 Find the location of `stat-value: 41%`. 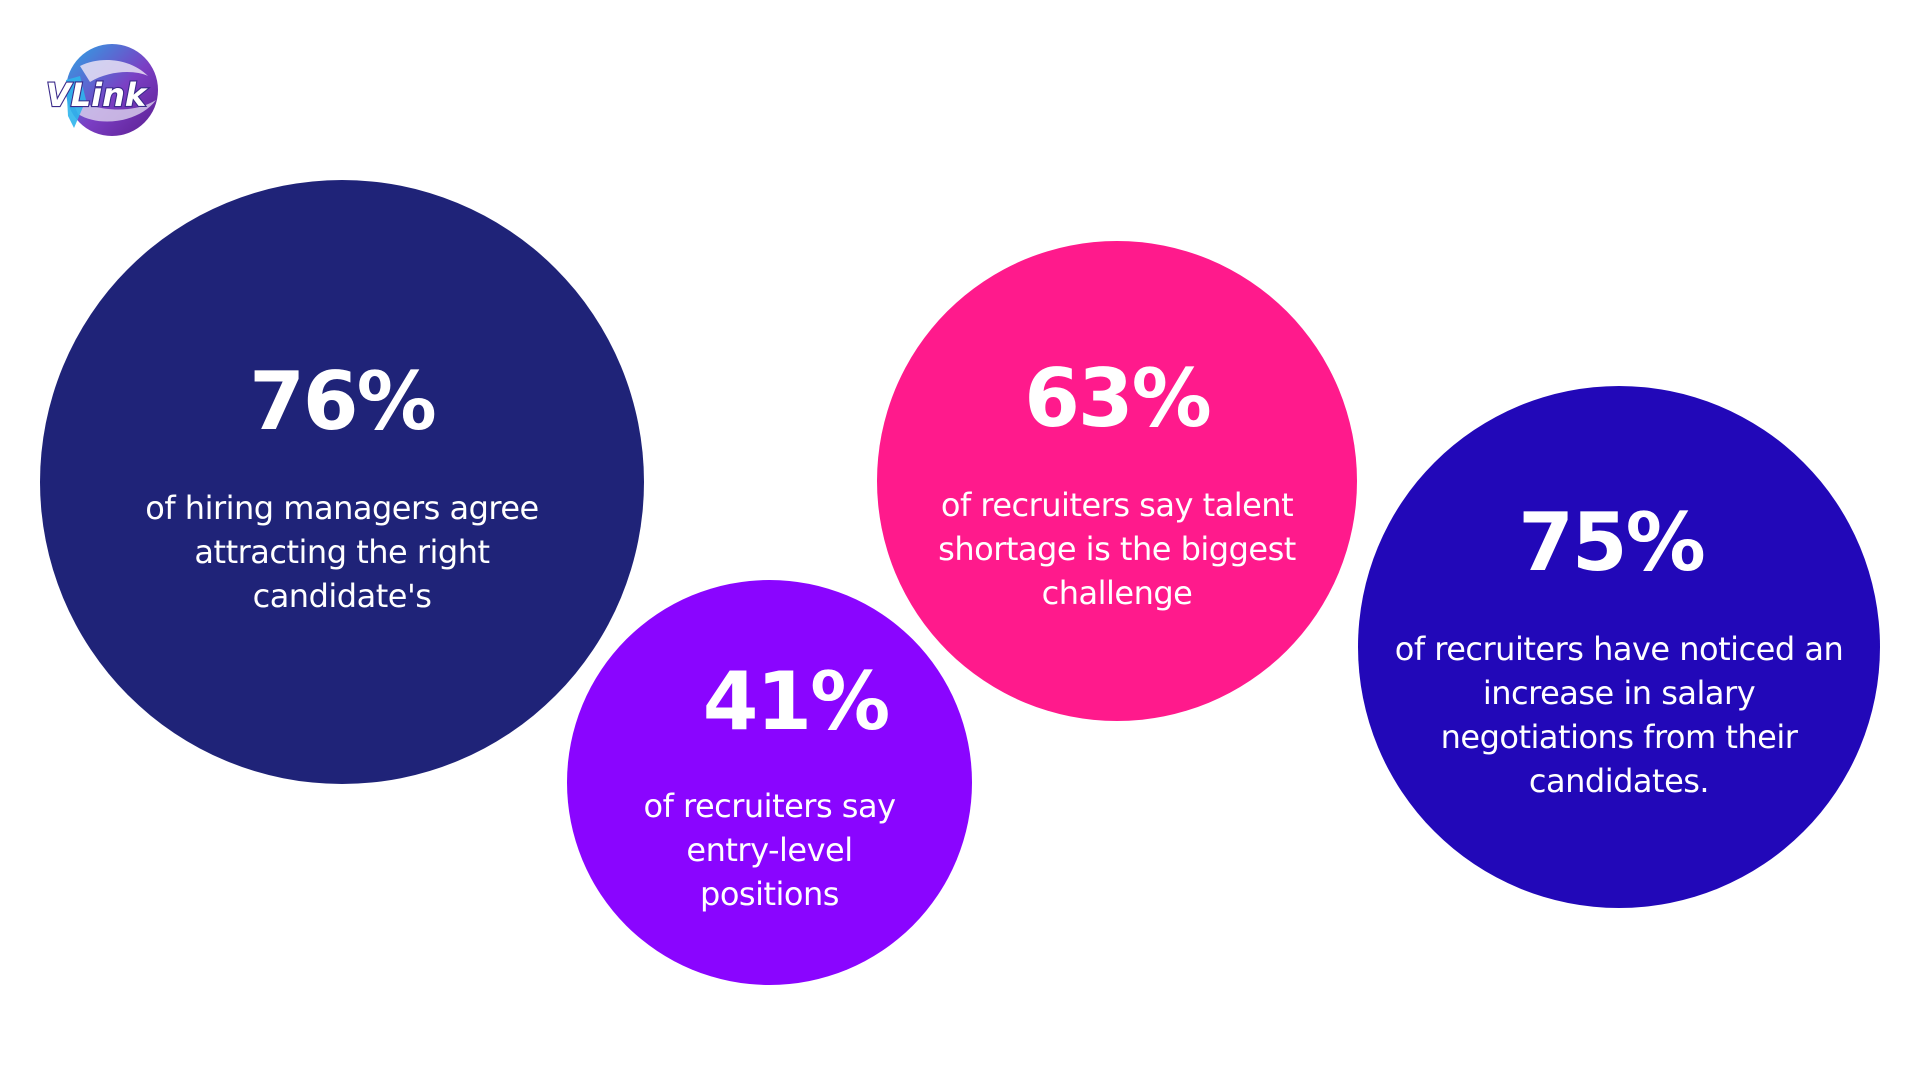

stat-value: 41% is located at coordinates (796, 701).